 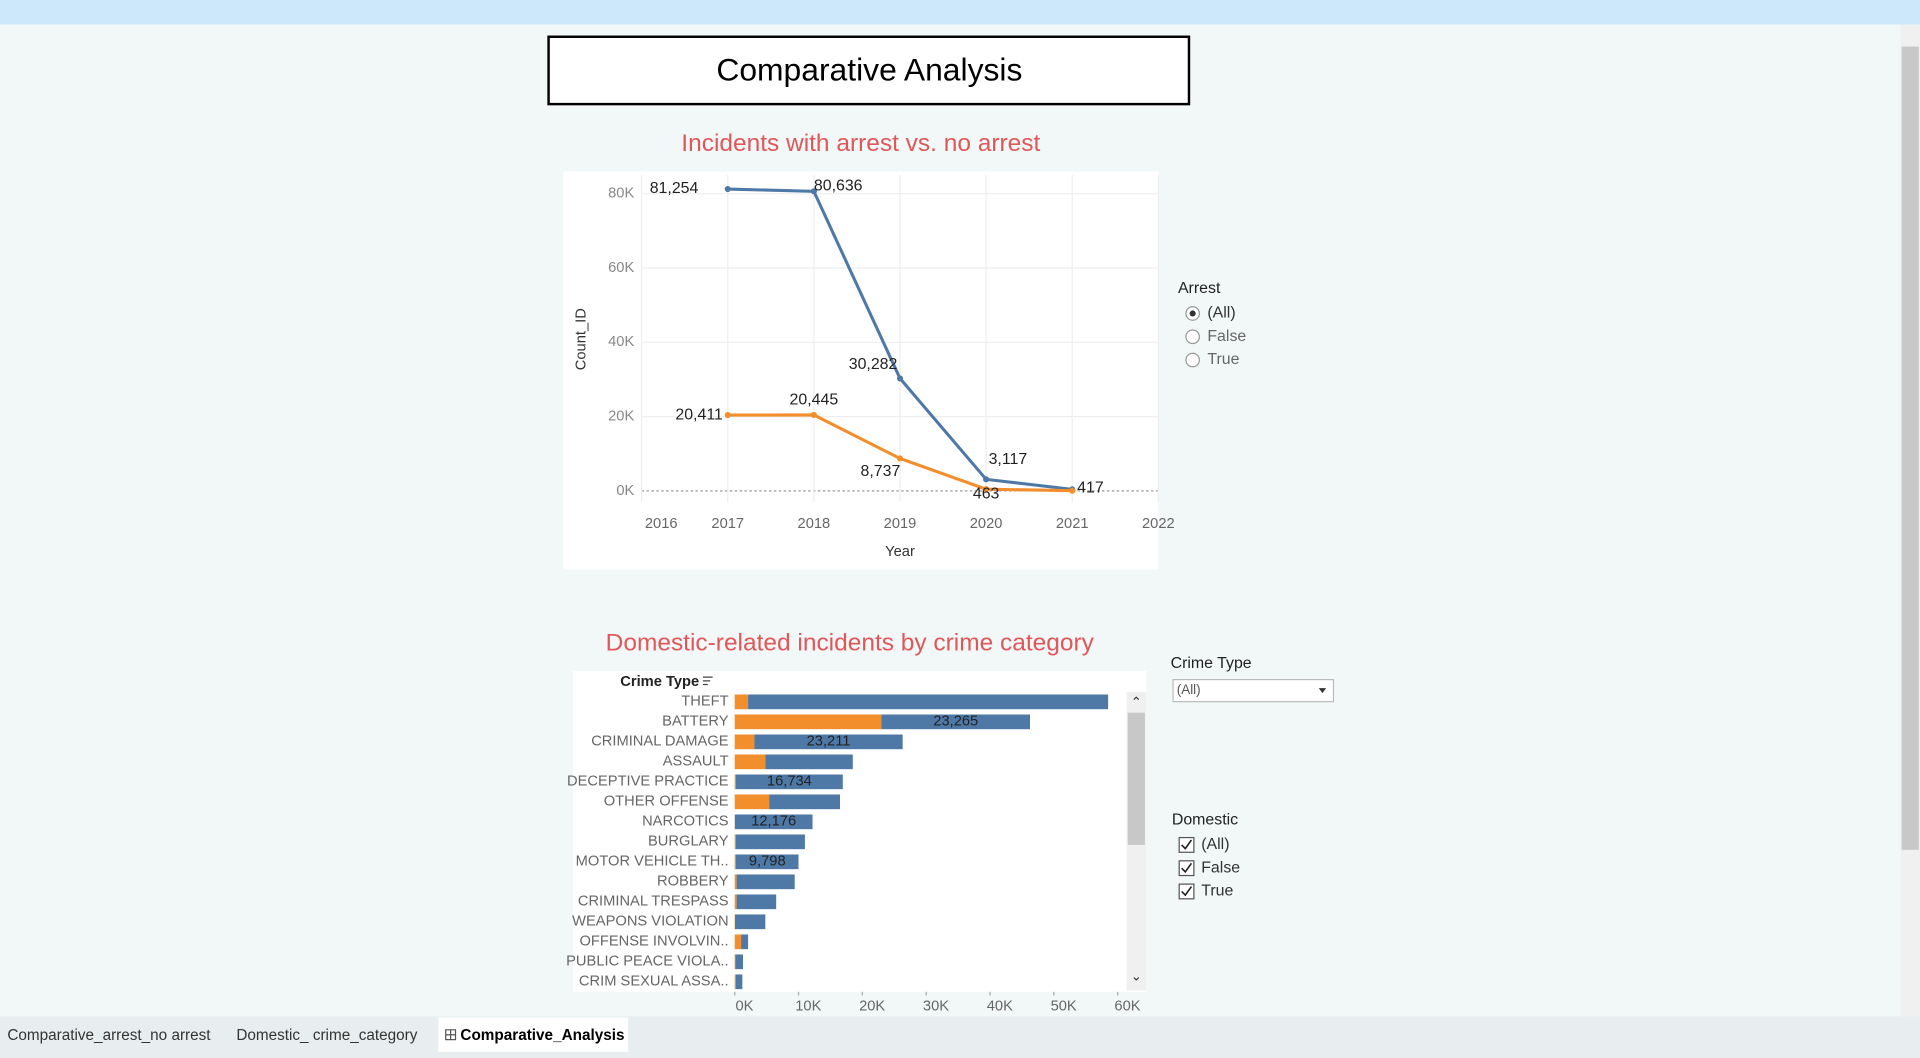 I want to click on category-label: DECEPTIVE PRACTICE, so click(x=648, y=782).